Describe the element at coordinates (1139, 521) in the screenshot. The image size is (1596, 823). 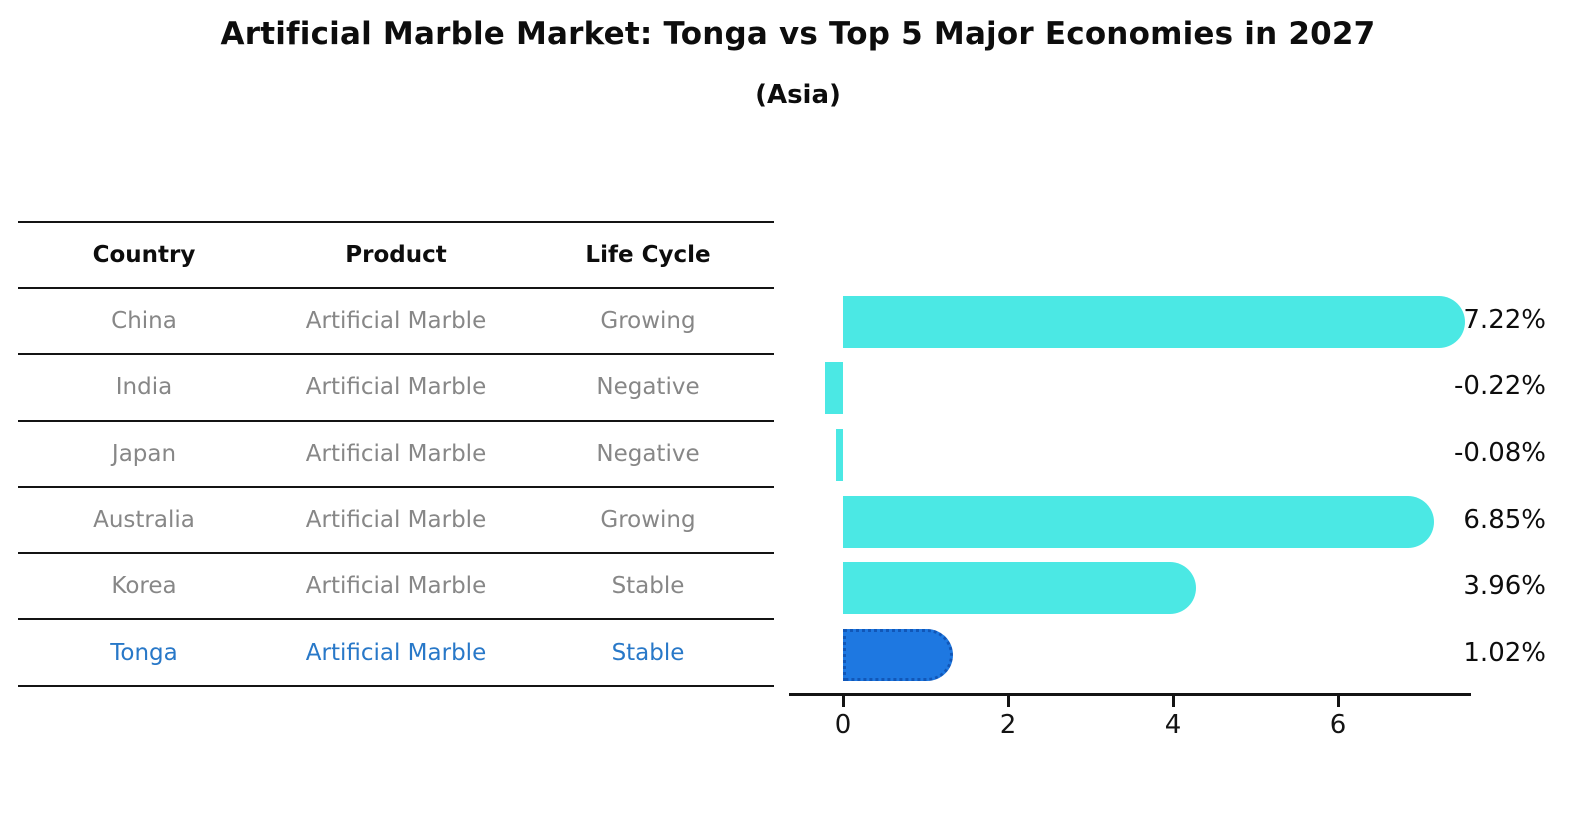
I see `bar-australia` at that location.